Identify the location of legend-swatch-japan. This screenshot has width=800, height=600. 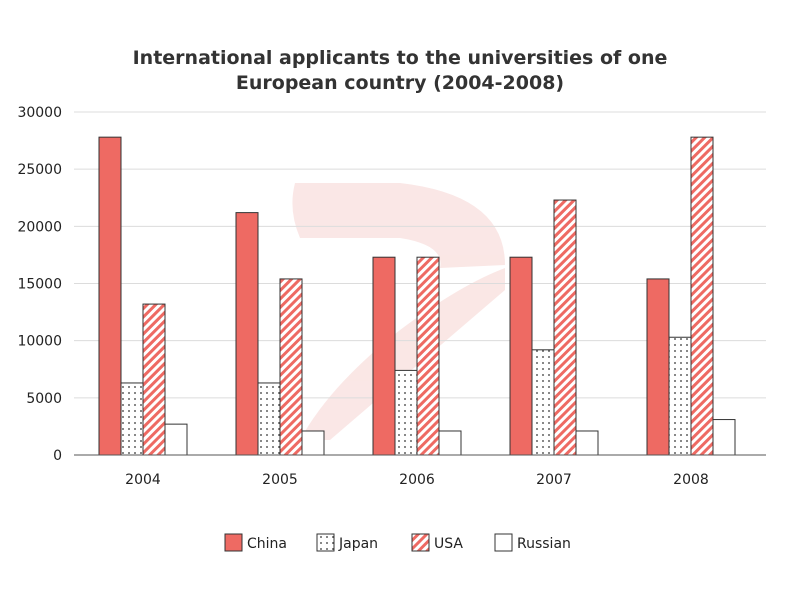
(325, 542).